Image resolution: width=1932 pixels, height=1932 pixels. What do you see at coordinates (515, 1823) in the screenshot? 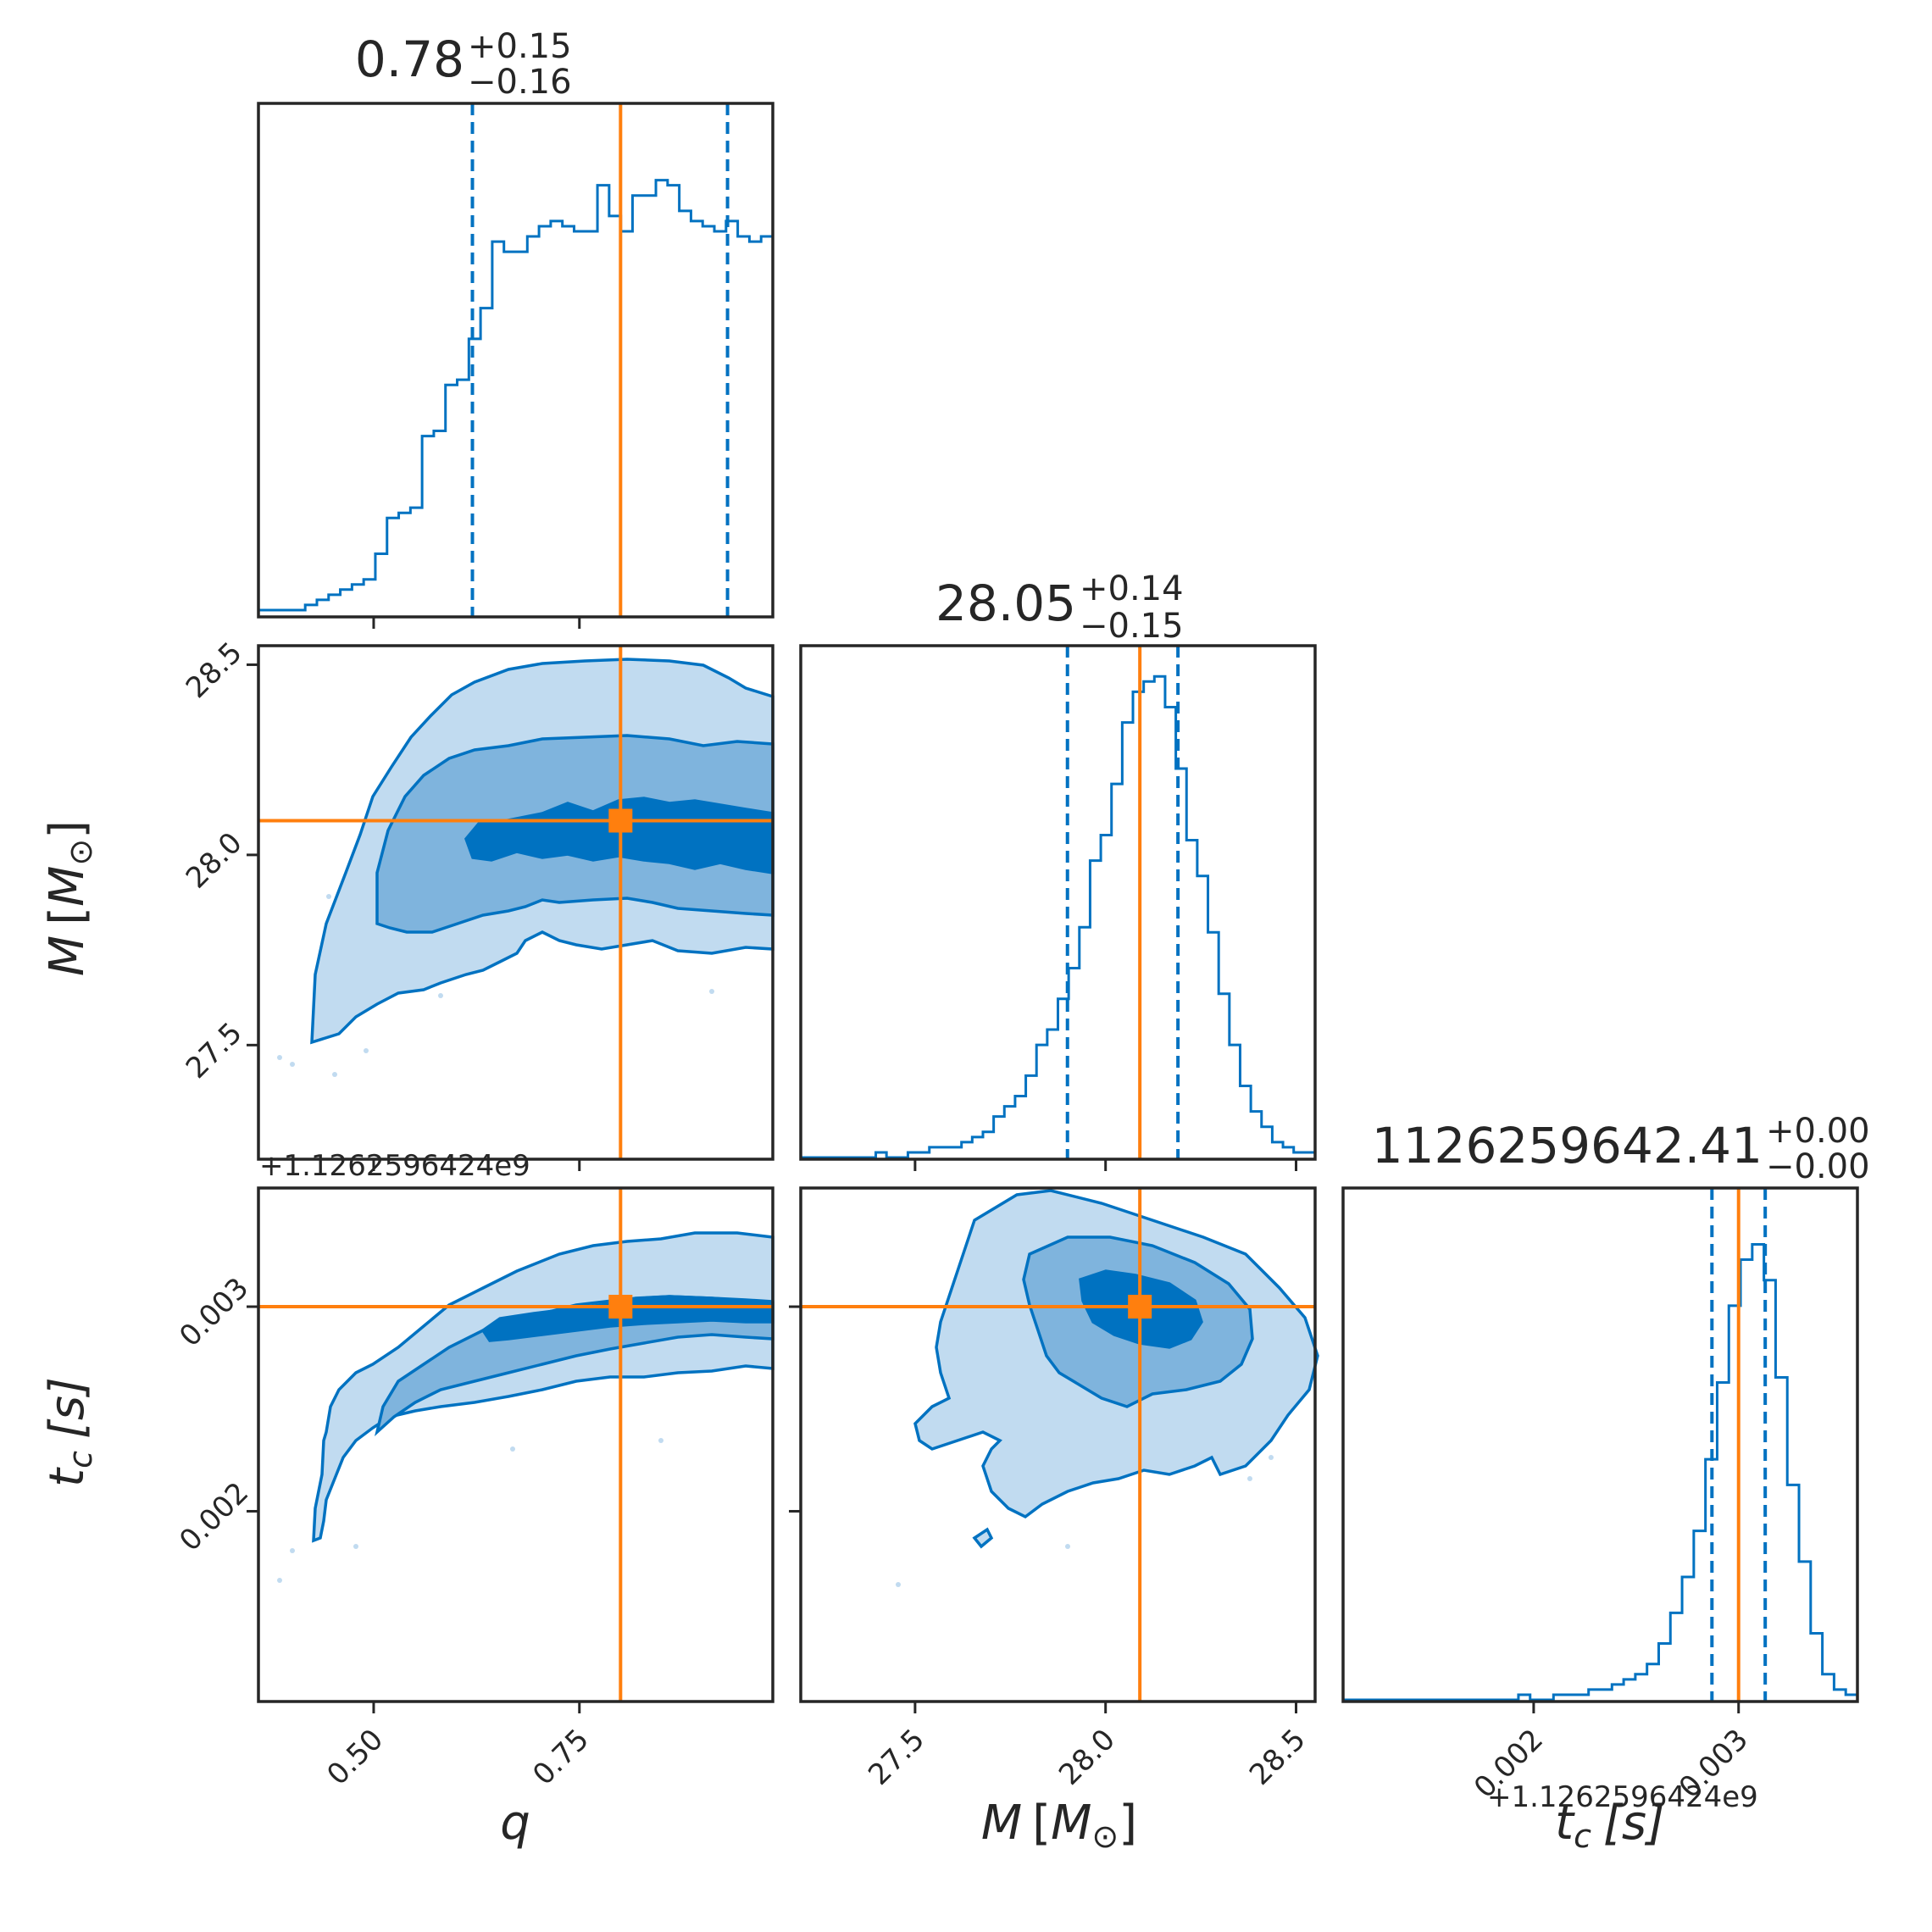
I see `xlabel-q: q` at bounding box center [515, 1823].